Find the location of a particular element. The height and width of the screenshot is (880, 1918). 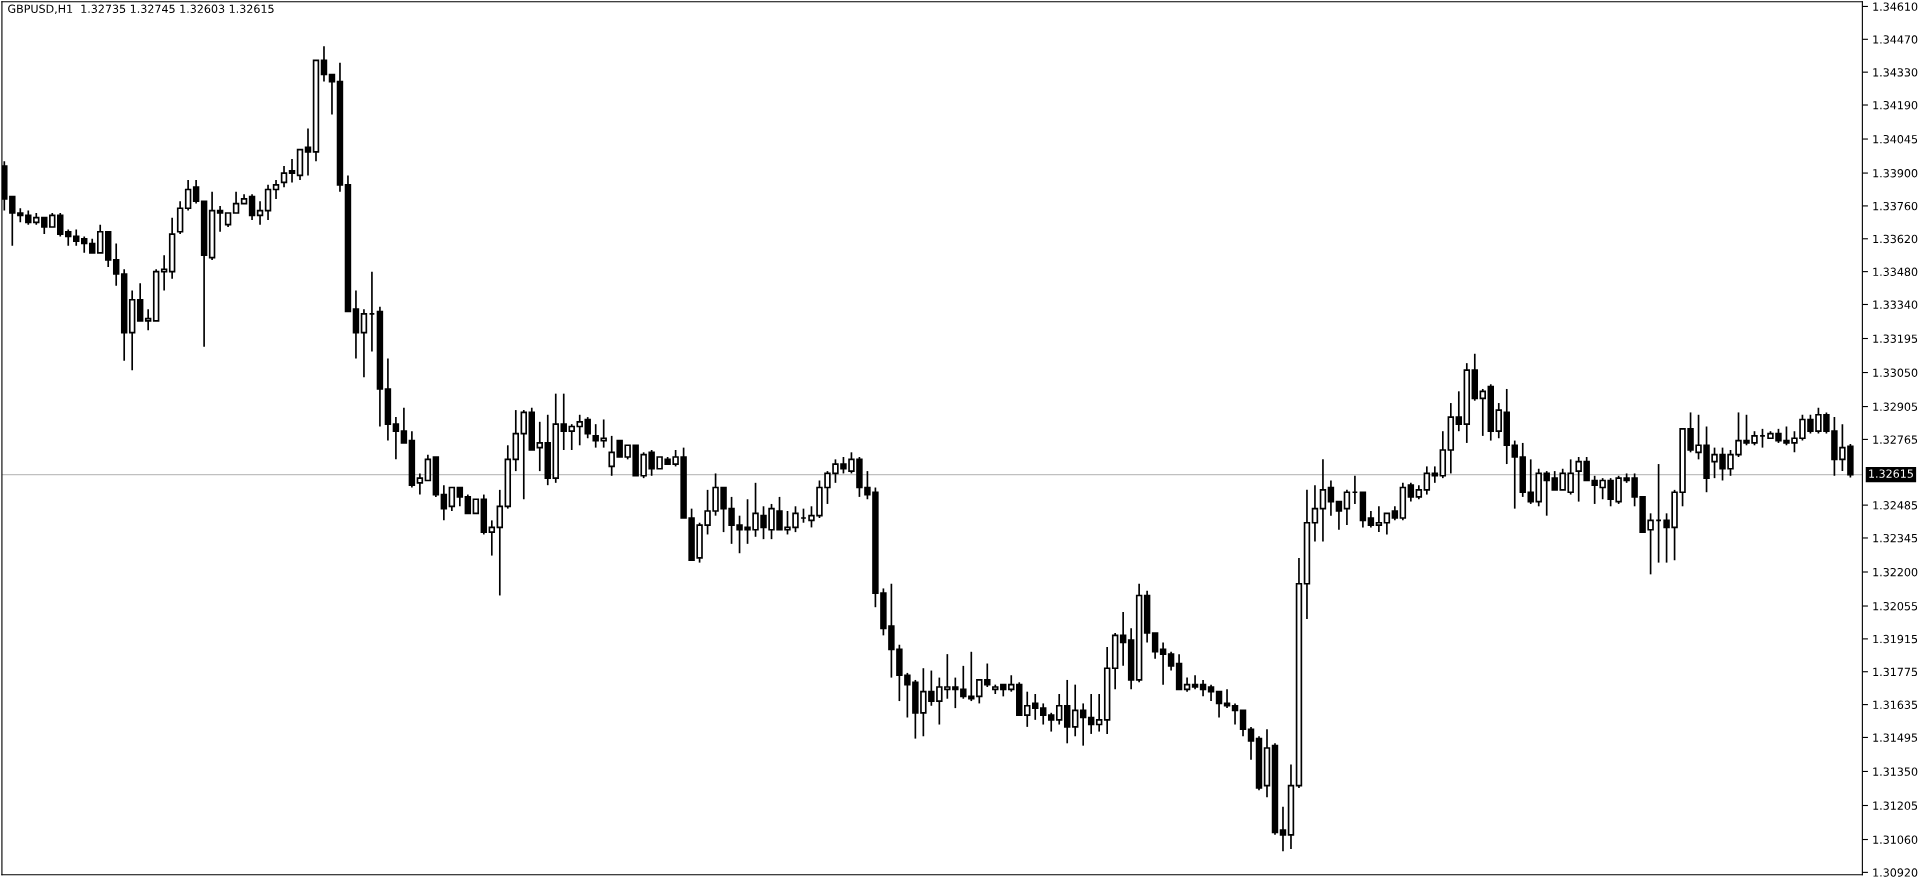

y-tick-label: 1.32765 is located at coordinates (1895, 439).